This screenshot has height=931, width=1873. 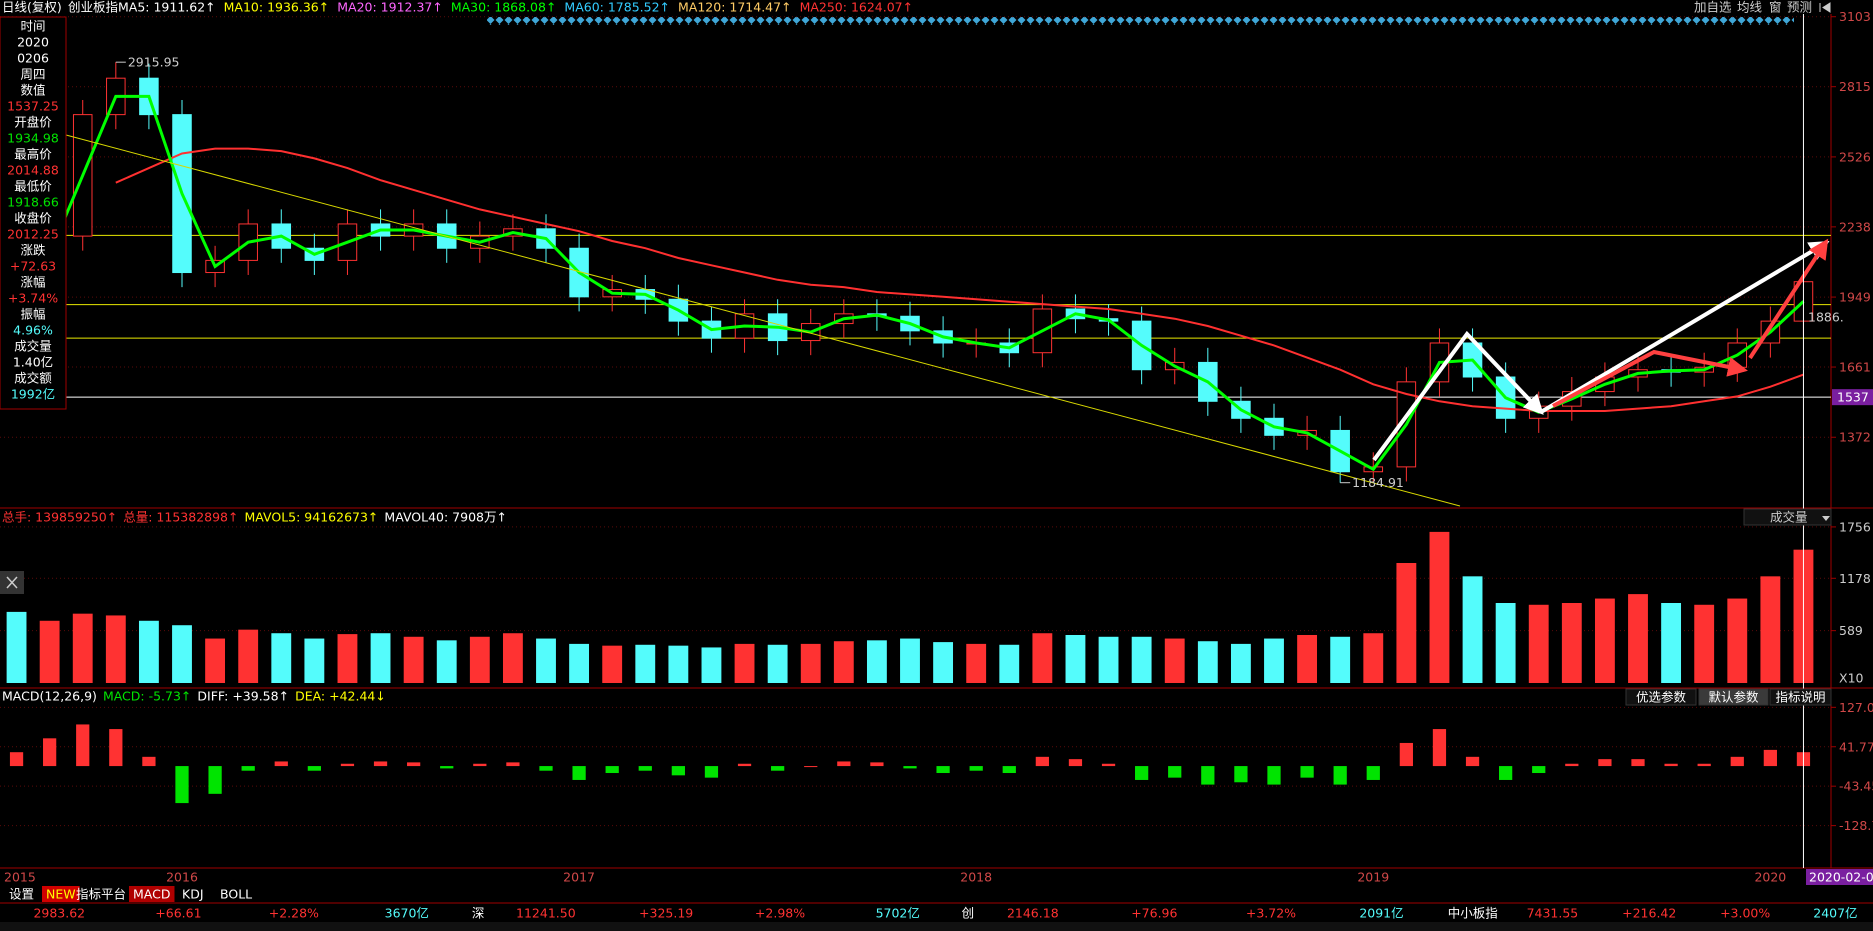 I want to click on y-tick-label: 41.77, so click(x=1856, y=746).